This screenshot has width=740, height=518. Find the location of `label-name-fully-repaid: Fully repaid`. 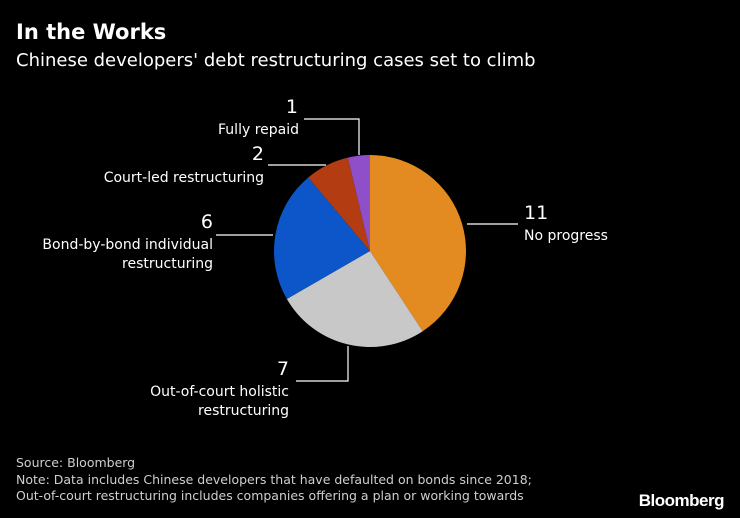

label-name-fully-repaid: Fully repaid is located at coordinates (258, 130).